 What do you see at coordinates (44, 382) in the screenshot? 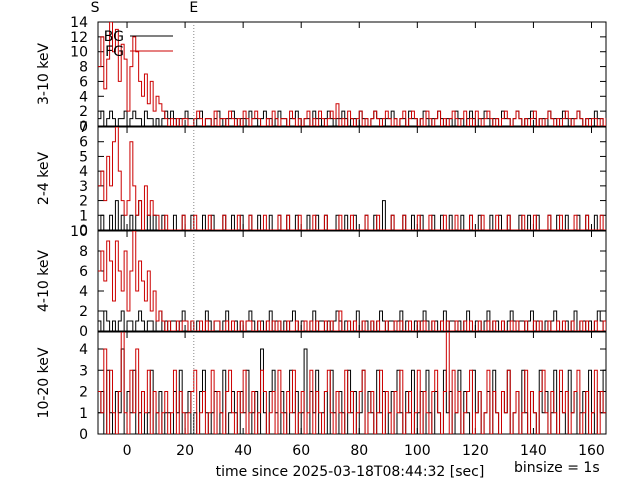
I see `y-axis-label: 10-20 keV` at bounding box center [44, 382].